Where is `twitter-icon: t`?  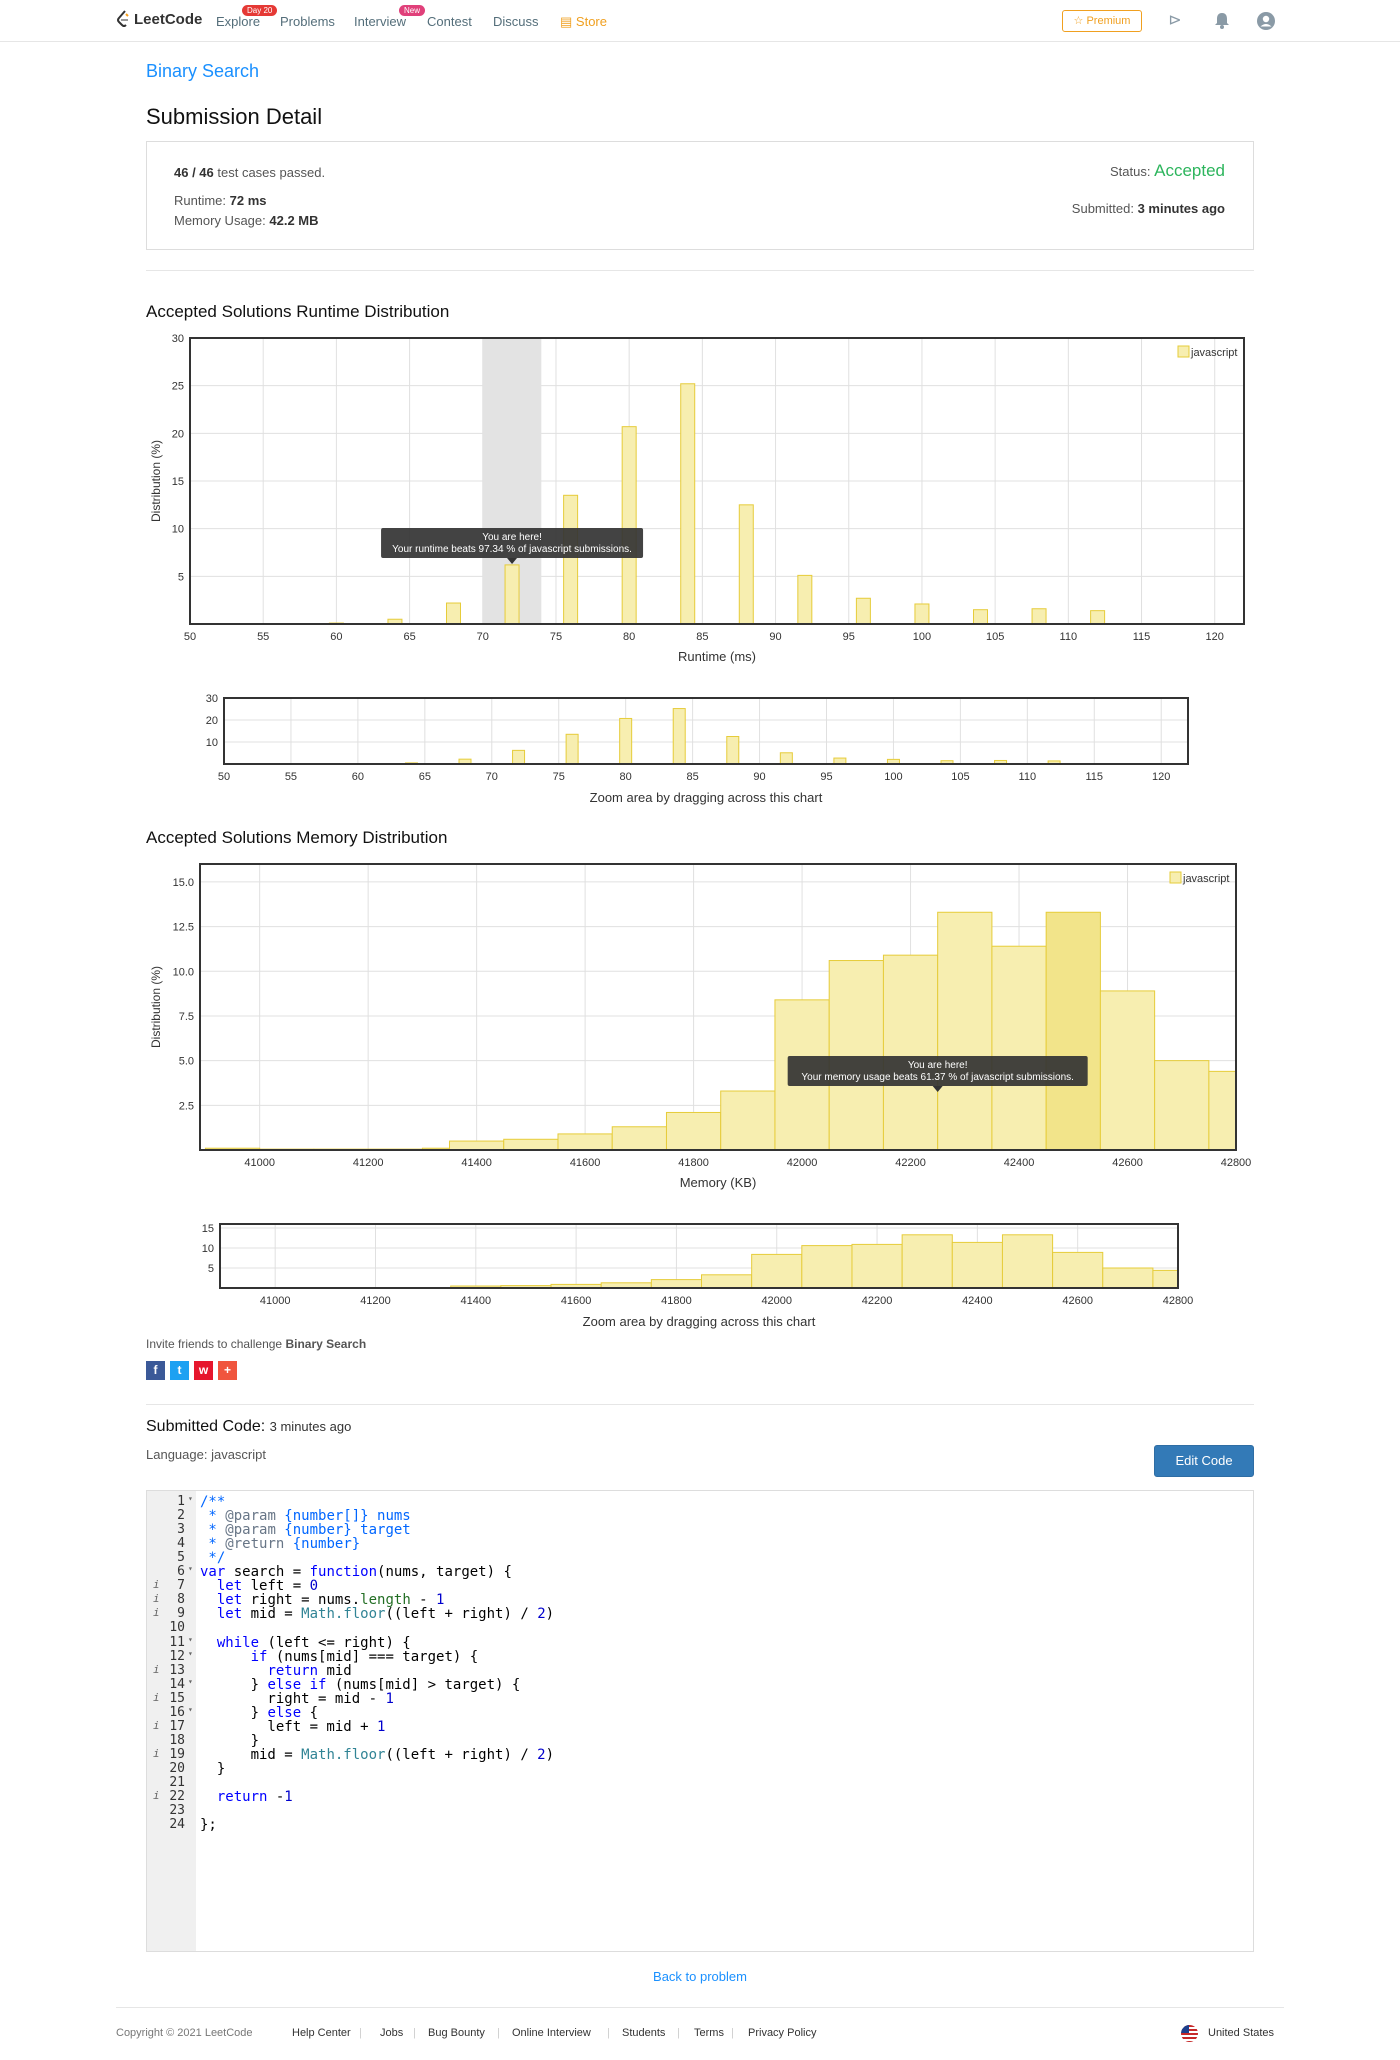
twitter-icon: t is located at coordinates (179, 1370).